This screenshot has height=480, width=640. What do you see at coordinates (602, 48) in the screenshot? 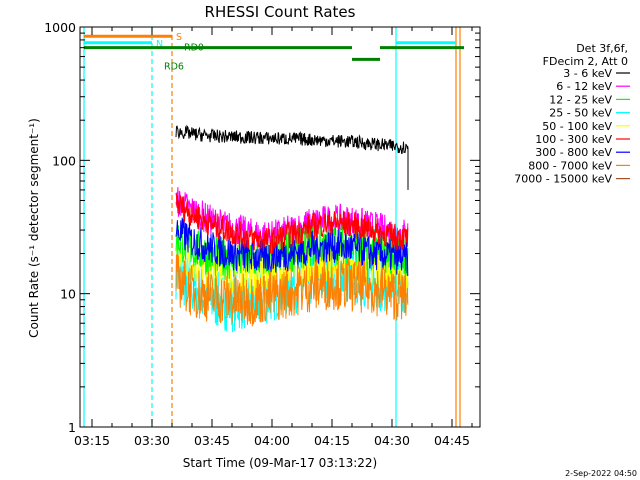
I see `legend-header-0: Det 3f,6f,` at bounding box center [602, 48].